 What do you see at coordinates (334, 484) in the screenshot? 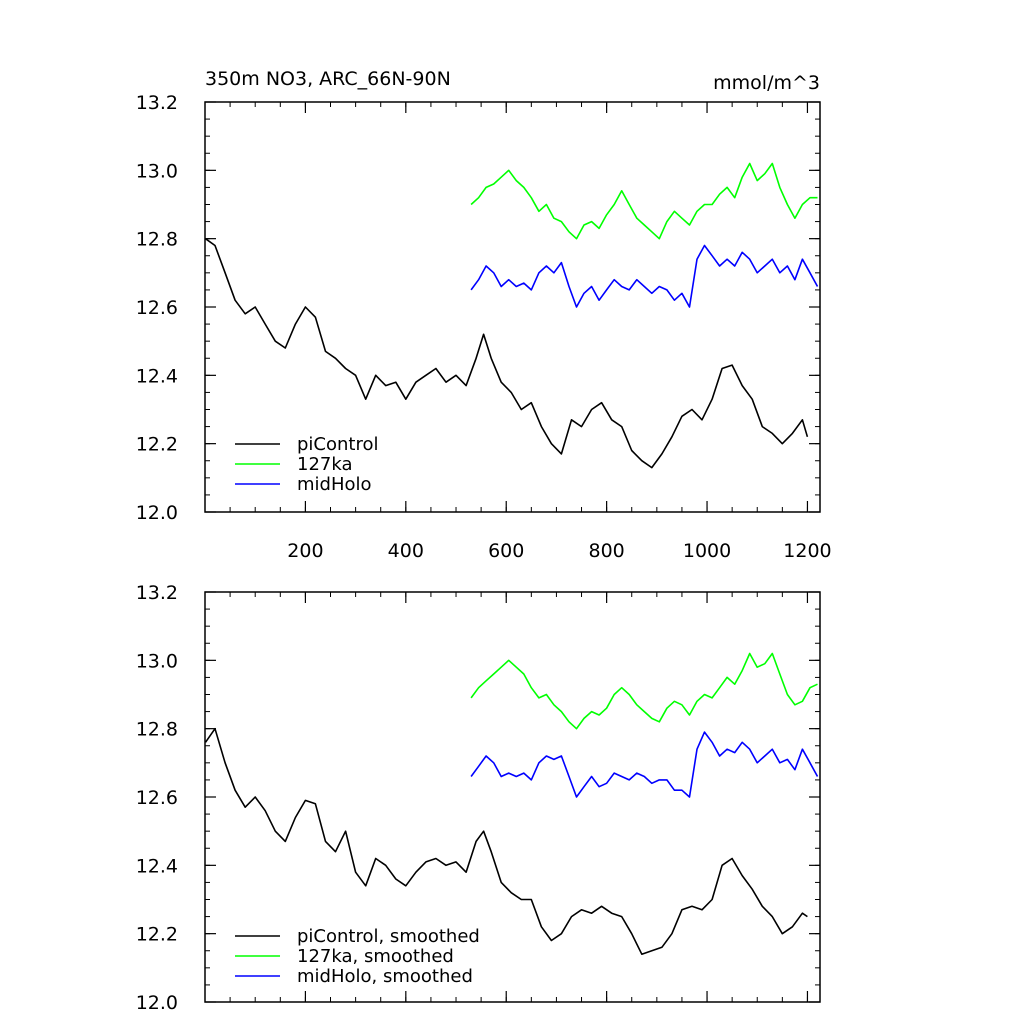
I see `top-legend-label-midholo: midHolo` at bounding box center [334, 484].